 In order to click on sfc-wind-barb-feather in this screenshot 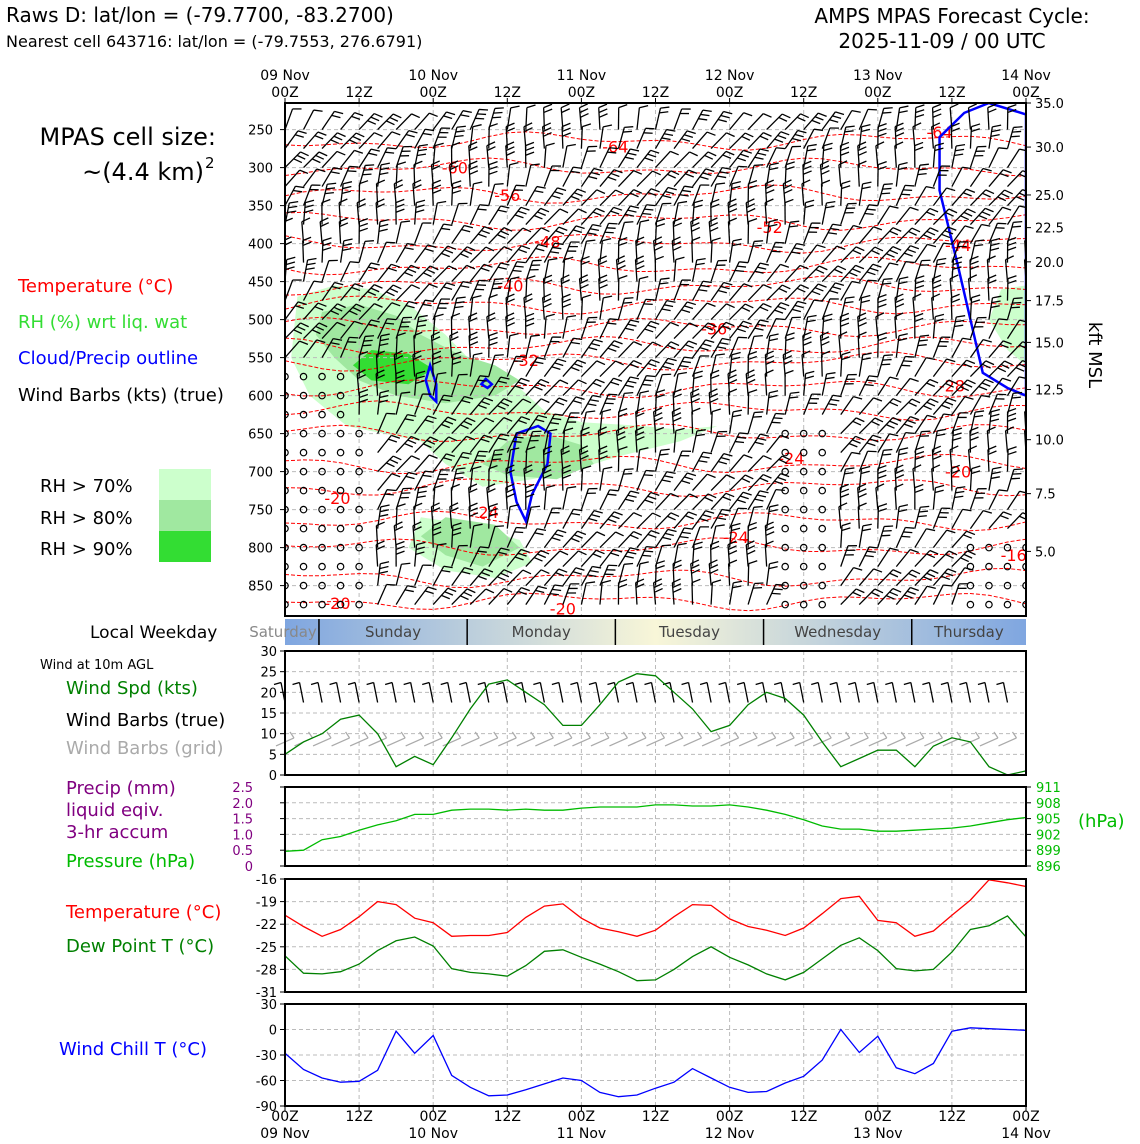, I will do `click(833, 683)`.